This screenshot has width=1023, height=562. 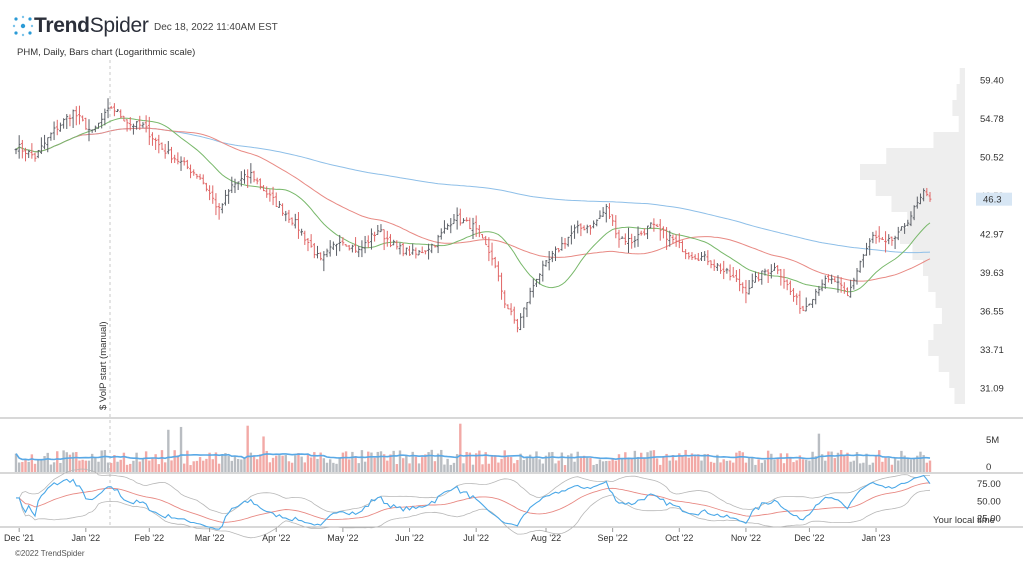 I want to click on price-tick-label: 33.71, so click(x=992, y=350).